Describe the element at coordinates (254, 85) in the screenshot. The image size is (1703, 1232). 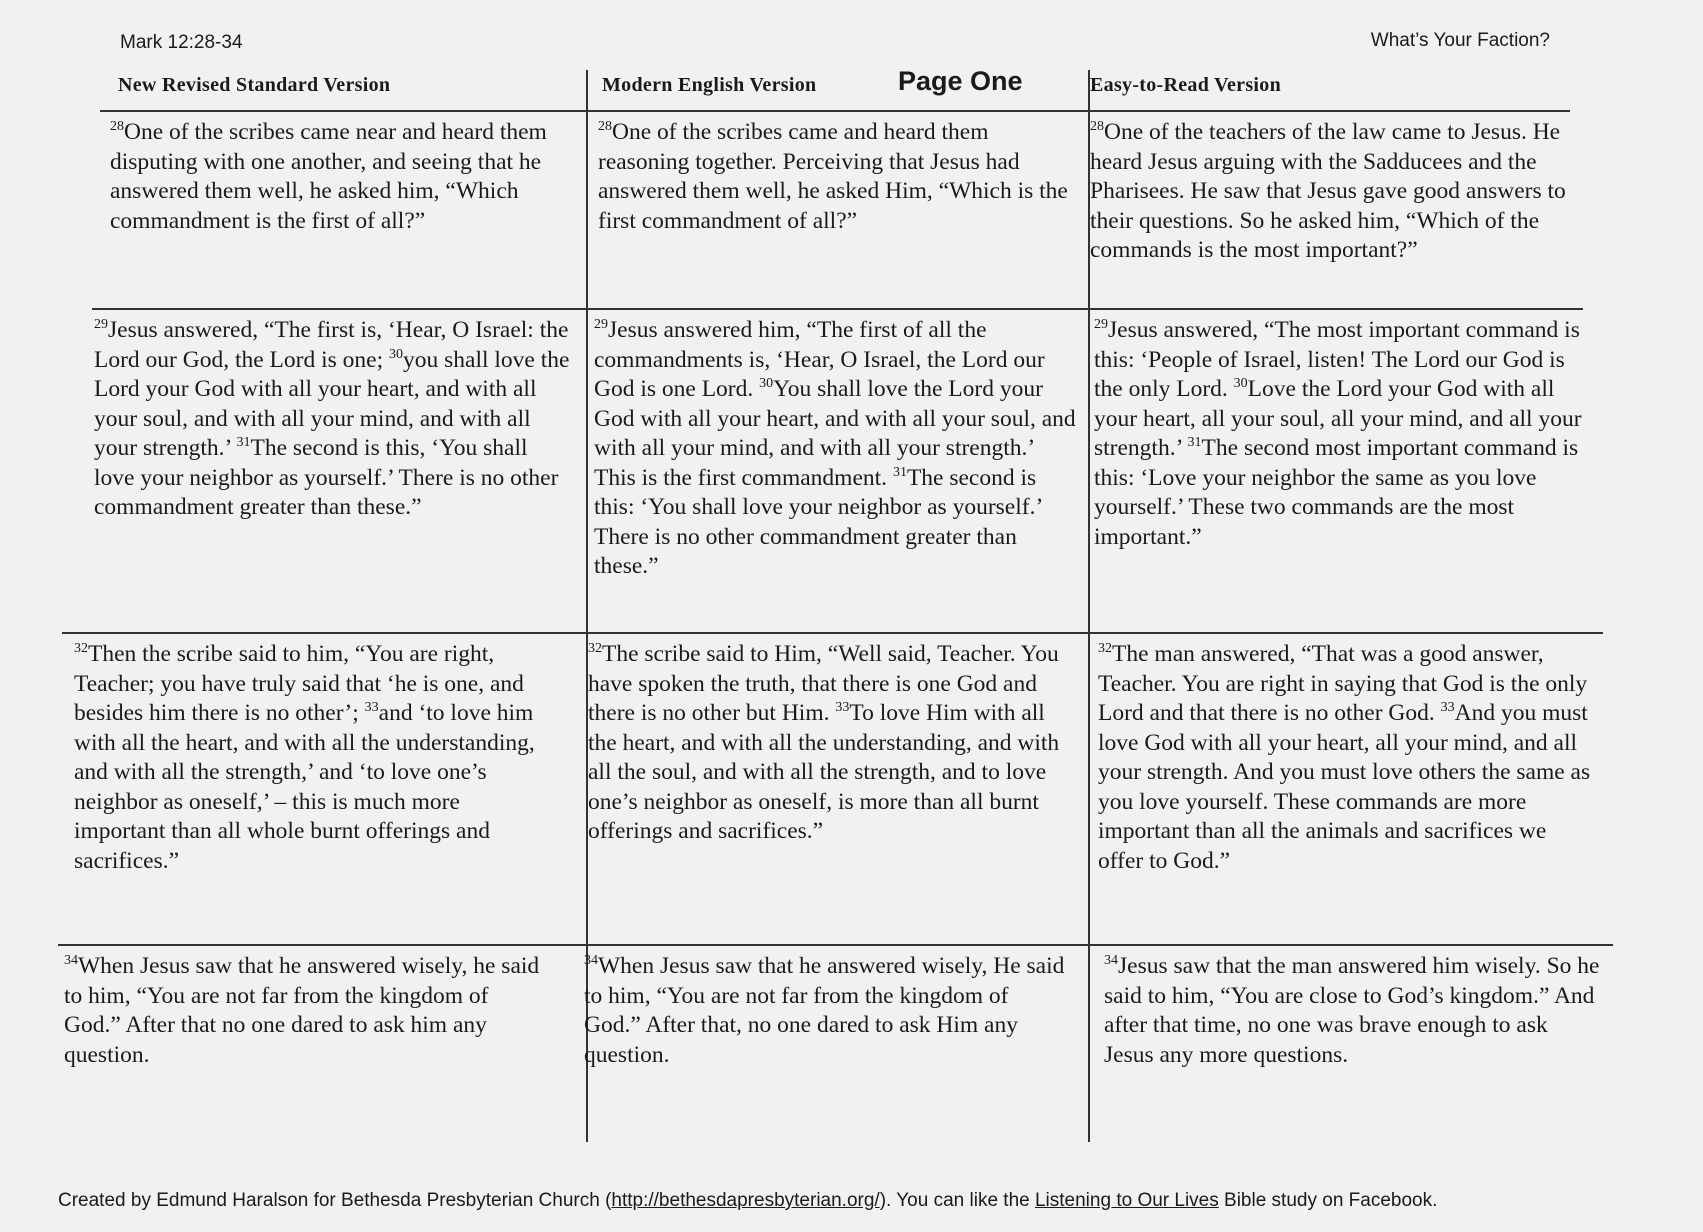
I see `column-header-nrsv: New Revised Standard Version` at that location.